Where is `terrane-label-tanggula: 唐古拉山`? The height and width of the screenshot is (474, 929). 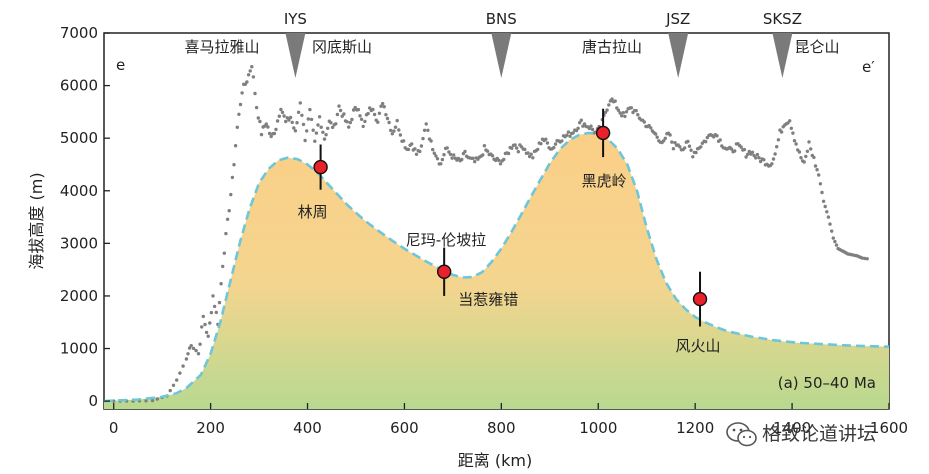 terrane-label-tanggula: 唐古拉山 is located at coordinates (612, 47).